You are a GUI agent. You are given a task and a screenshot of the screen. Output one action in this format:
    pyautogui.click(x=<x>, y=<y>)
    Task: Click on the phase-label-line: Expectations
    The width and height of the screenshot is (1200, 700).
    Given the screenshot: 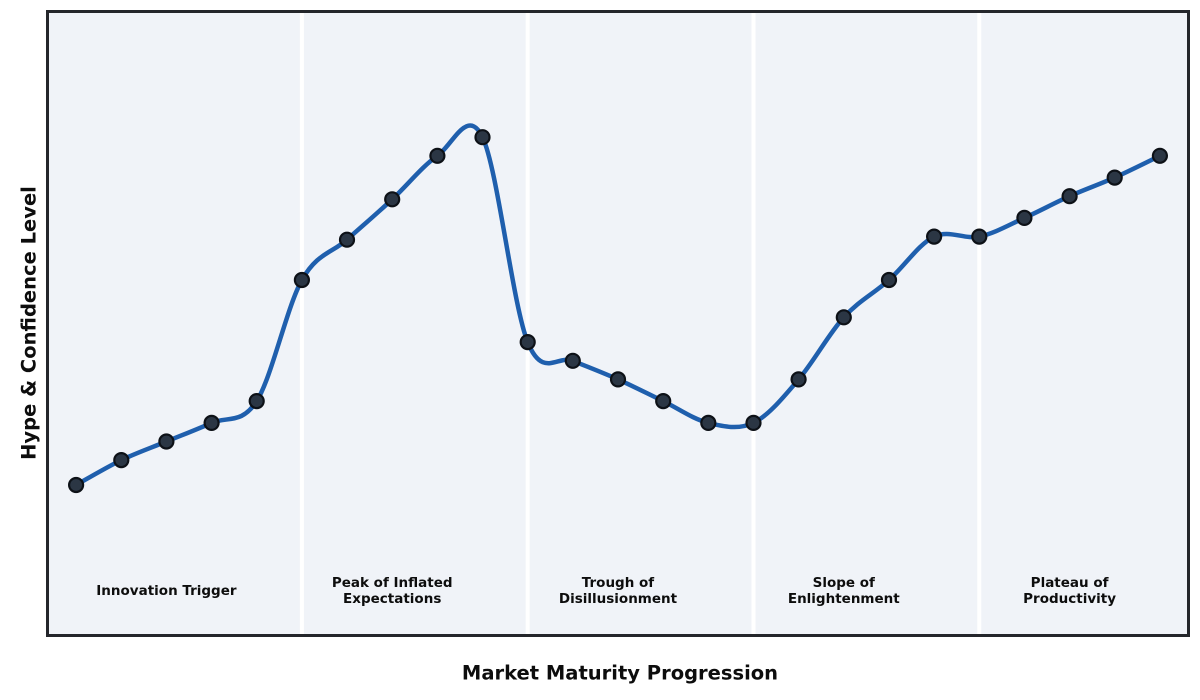 What is the action you would take?
    pyautogui.click(x=392, y=598)
    